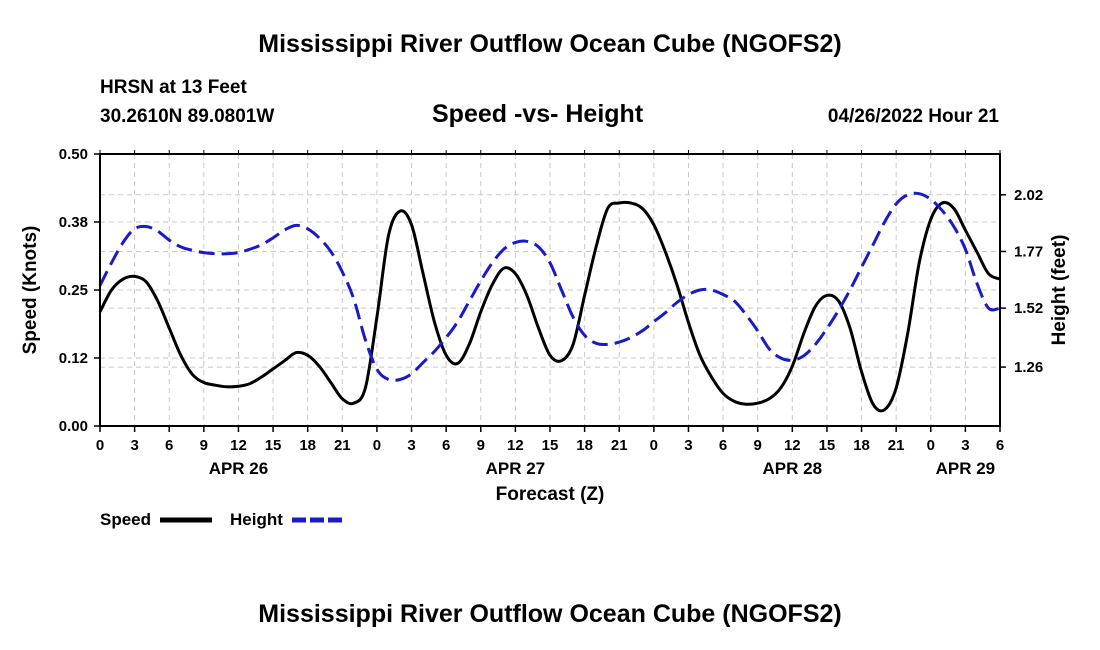 This screenshot has height=650, width=1100. What do you see at coordinates (73, 222) in the screenshot?
I see `y-tick-label: 0.38` at bounding box center [73, 222].